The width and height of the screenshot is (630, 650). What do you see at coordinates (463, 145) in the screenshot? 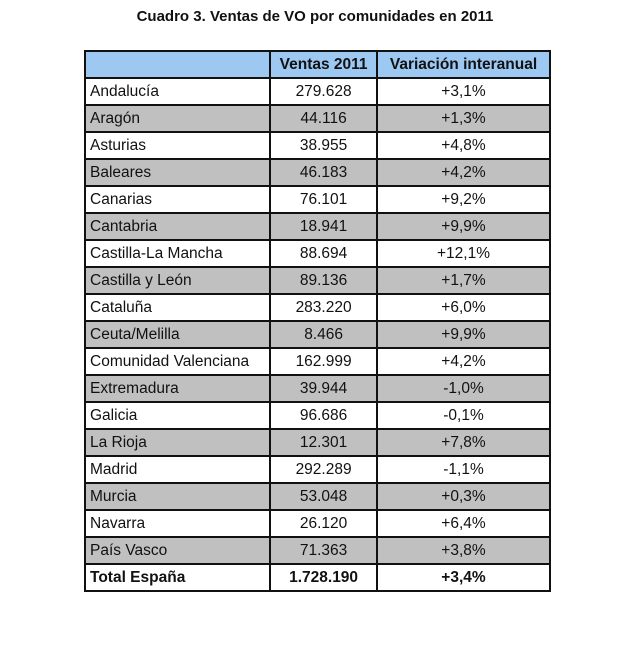
I see `variacion-cell: +4,8%` at bounding box center [463, 145].